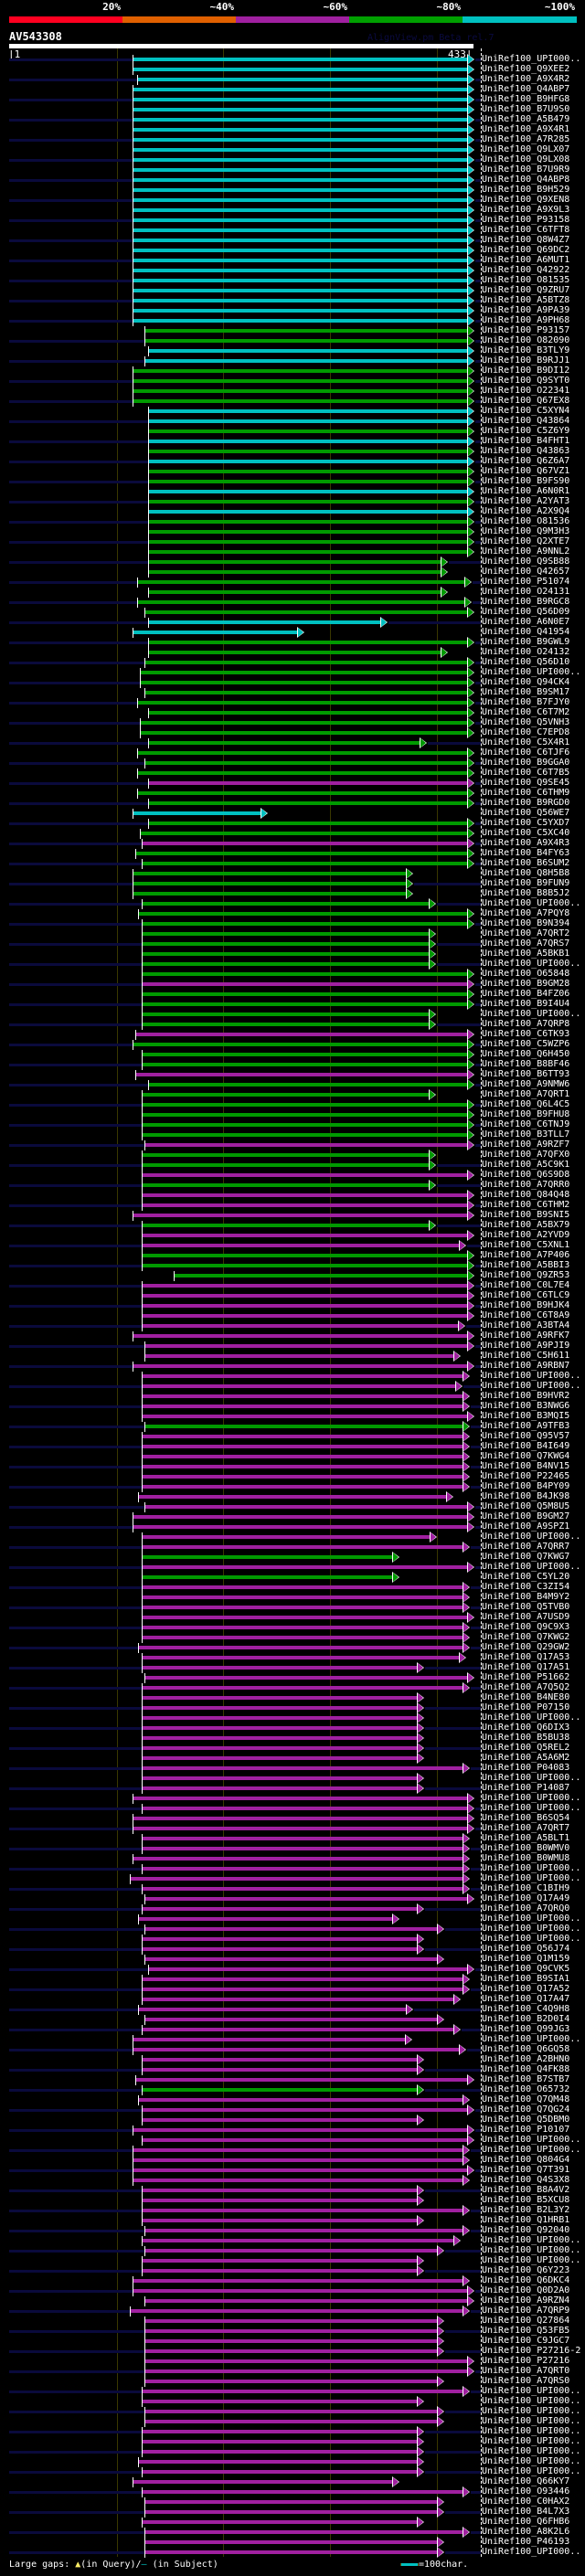  Describe the element at coordinates (526, 2120) in the screenshot. I see `hit-label: UniRef100_Q5DBM0` at that location.